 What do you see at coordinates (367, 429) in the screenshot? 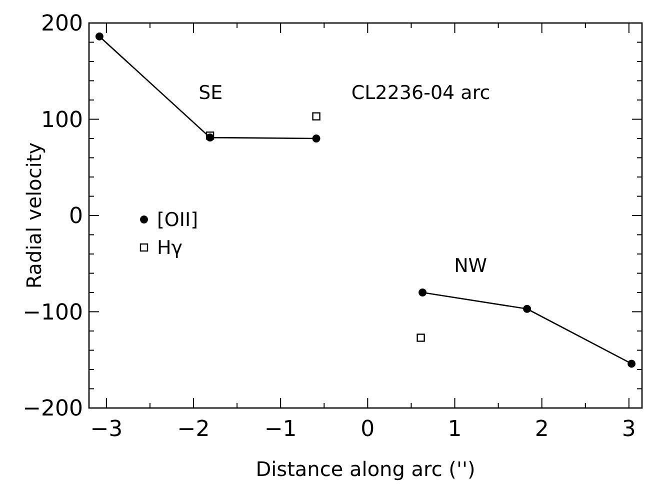
I see `x-tick-label: 0` at bounding box center [367, 429].